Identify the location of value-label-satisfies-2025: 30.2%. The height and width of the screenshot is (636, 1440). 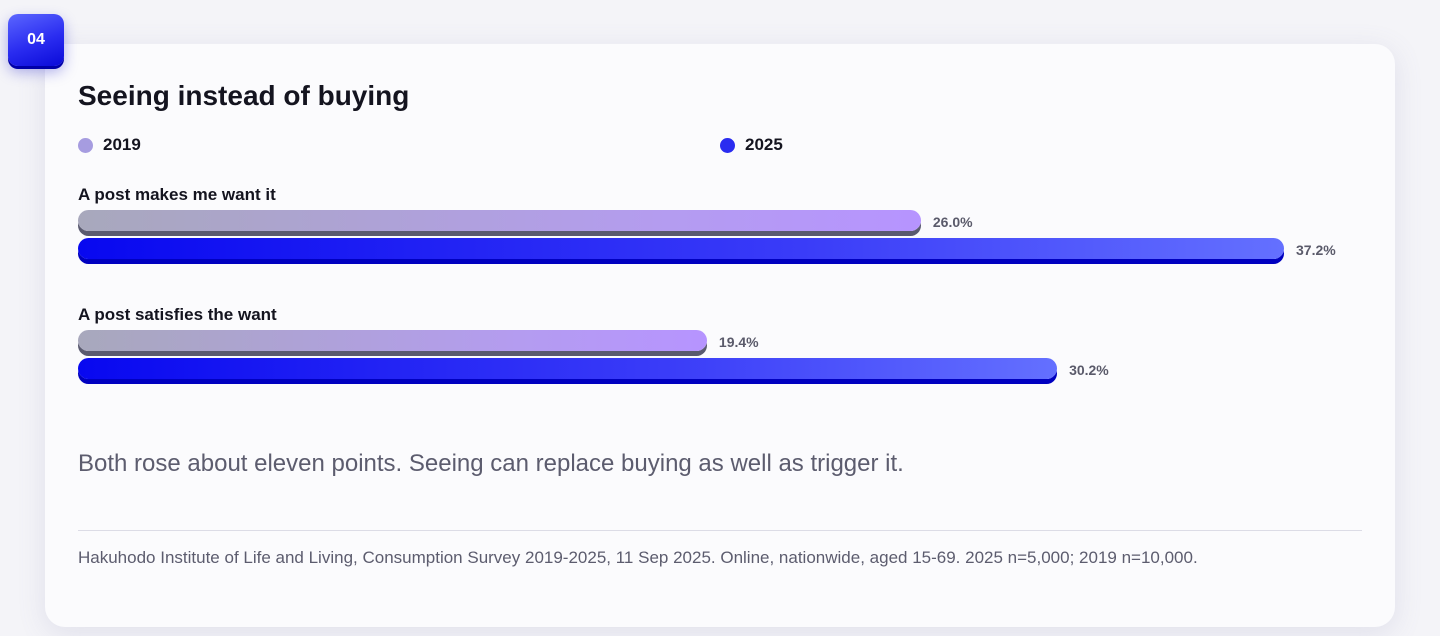
(1089, 370).